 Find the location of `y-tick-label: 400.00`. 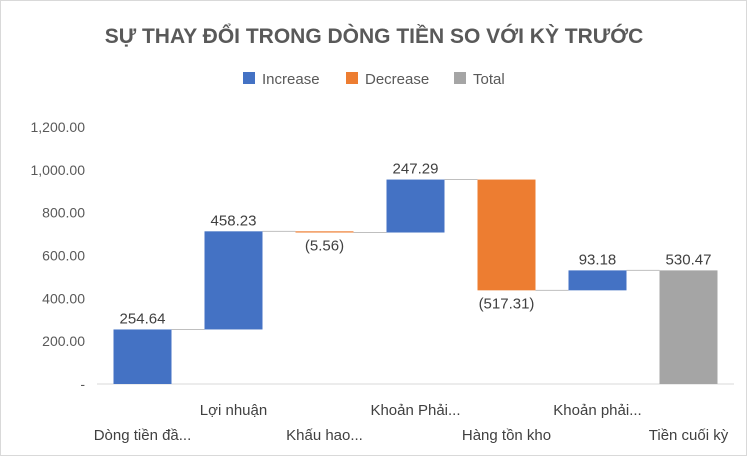

y-tick-label: 400.00 is located at coordinates (63, 298).